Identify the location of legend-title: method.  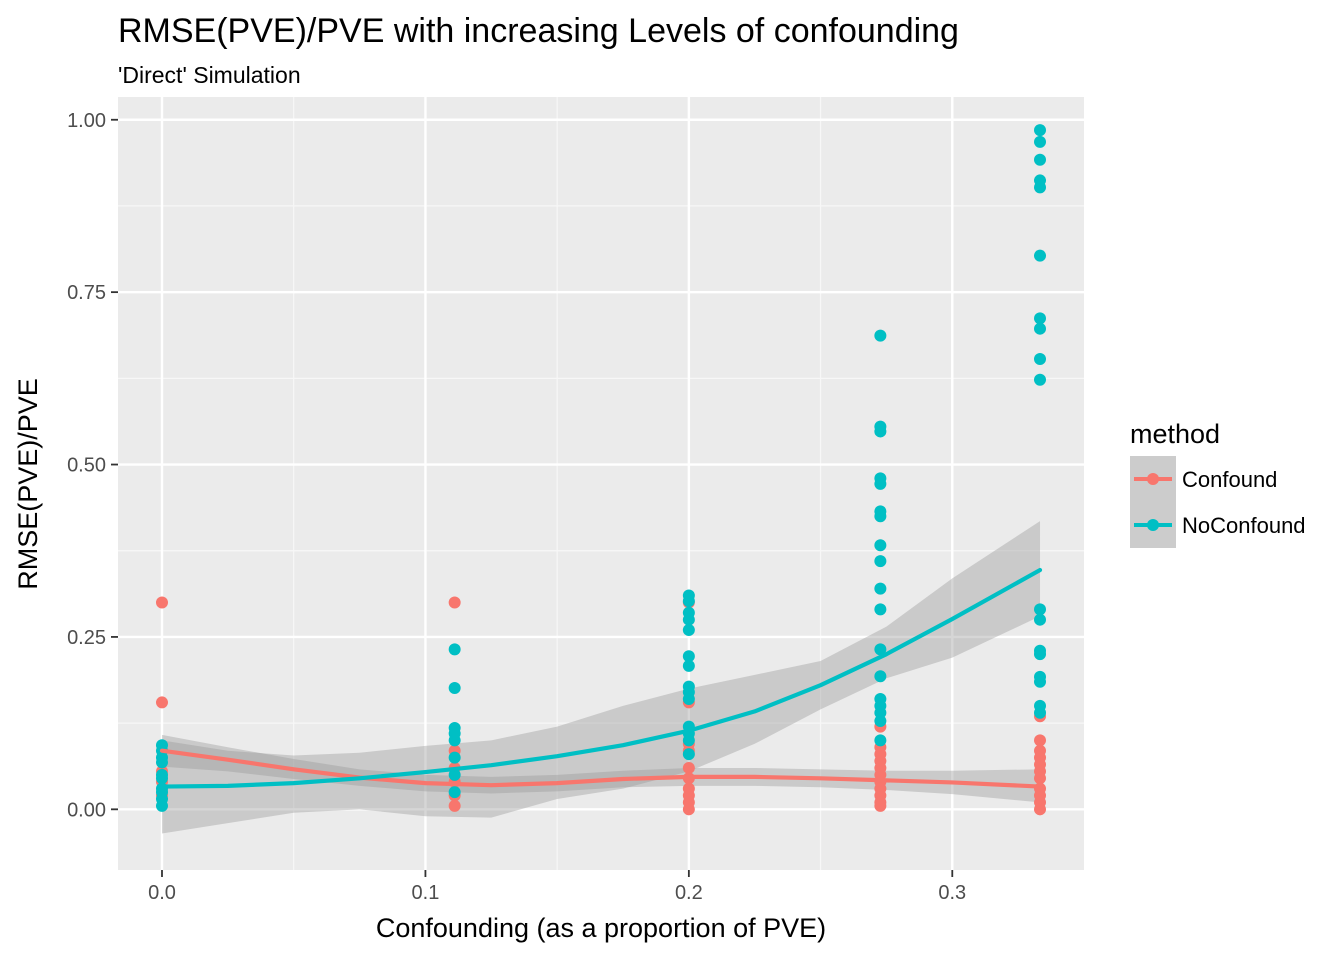
(1175, 434).